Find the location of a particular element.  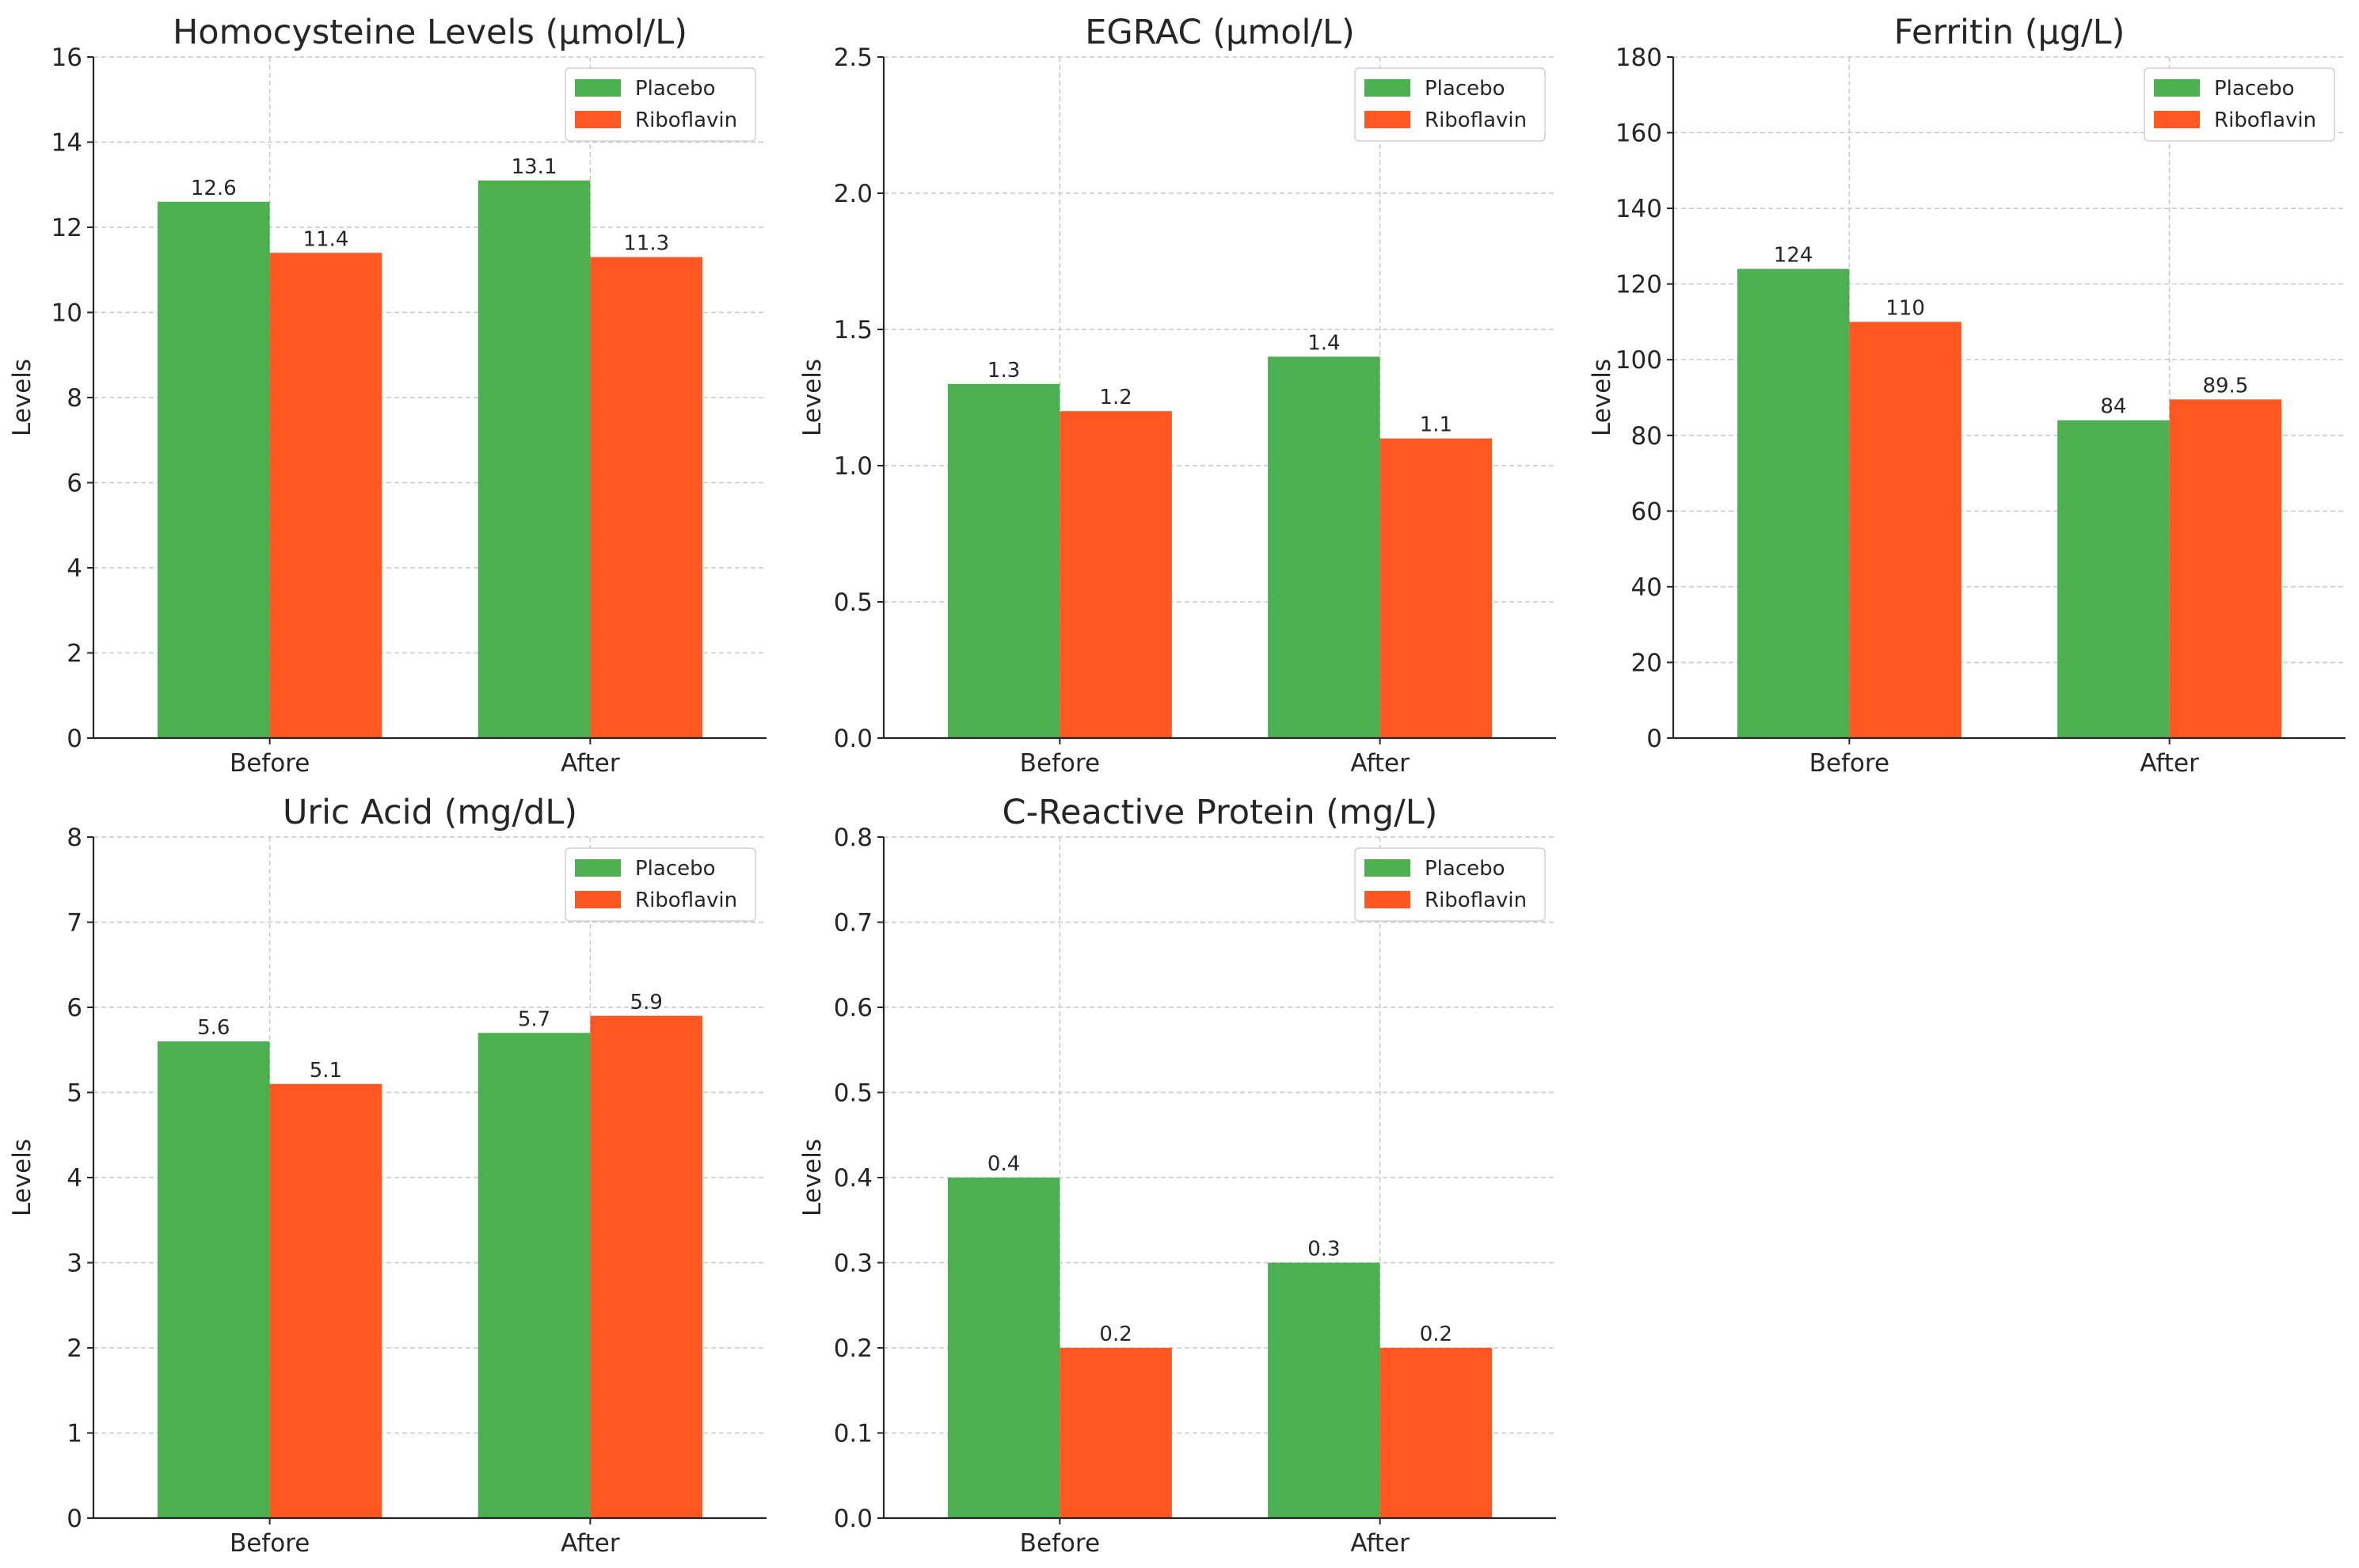

y-tick-label: 0.3 is located at coordinates (853, 1264).